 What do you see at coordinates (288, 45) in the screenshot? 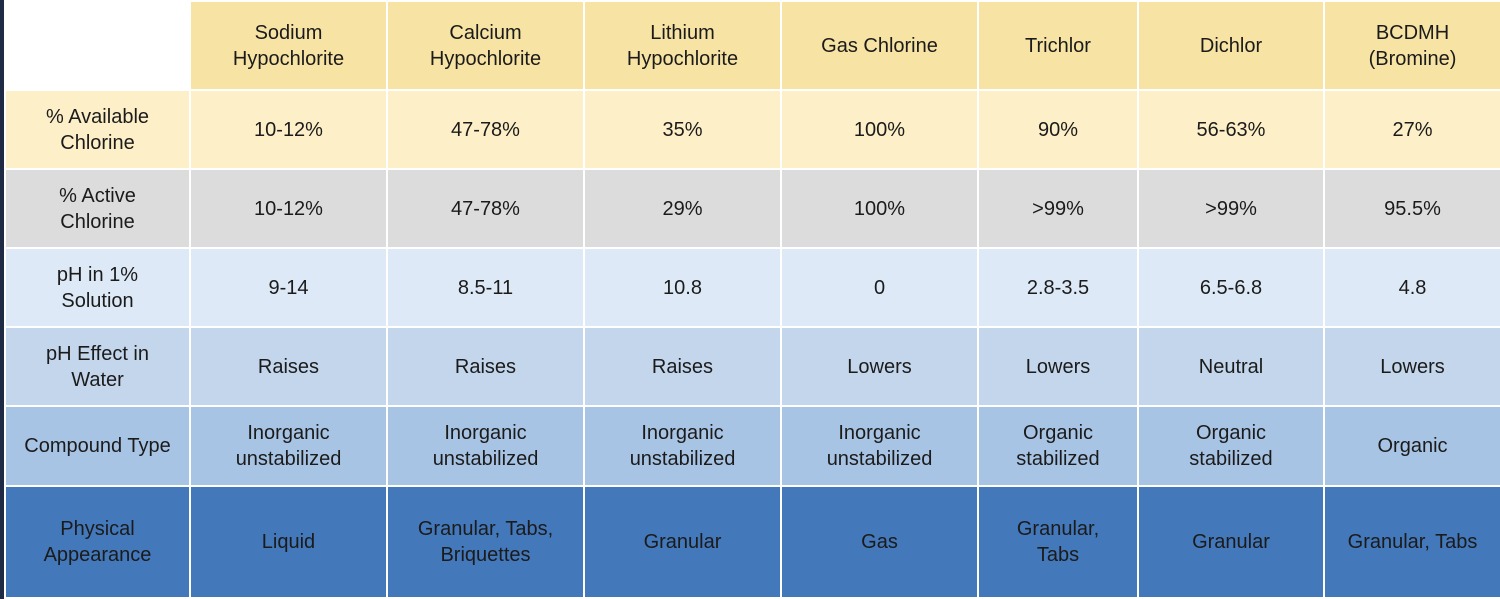
I see `column-header-sodium-hypochlorite: Sodium Hypochlorite` at bounding box center [288, 45].